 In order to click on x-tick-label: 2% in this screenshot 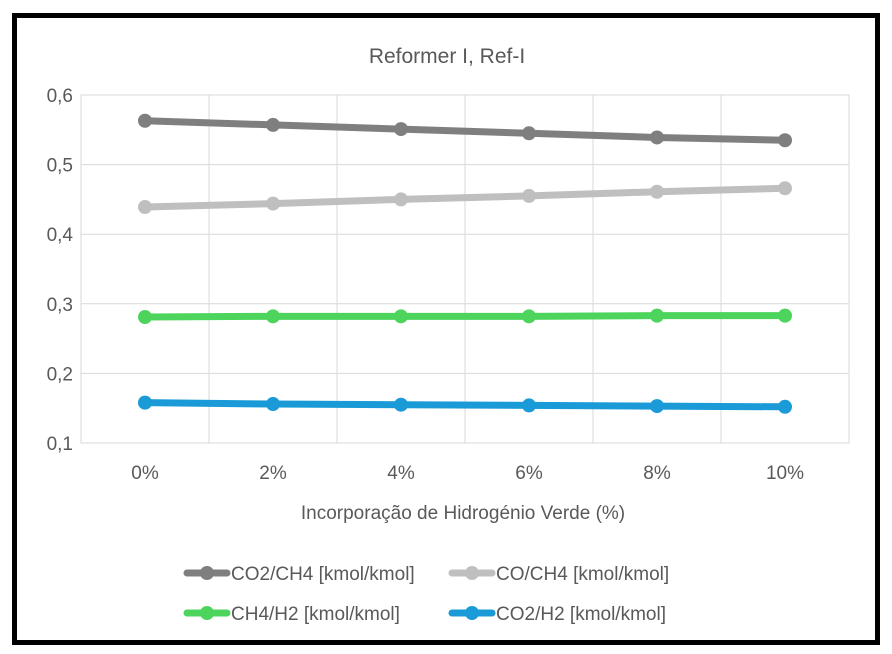, I will do `click(273, 473)`.